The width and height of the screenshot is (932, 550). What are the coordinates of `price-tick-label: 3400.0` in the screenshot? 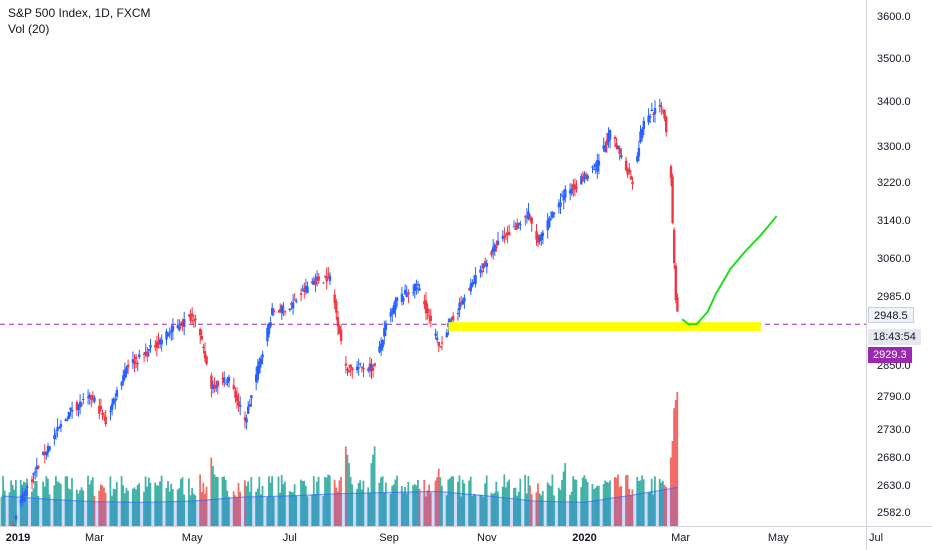 It's located at (894, 101).